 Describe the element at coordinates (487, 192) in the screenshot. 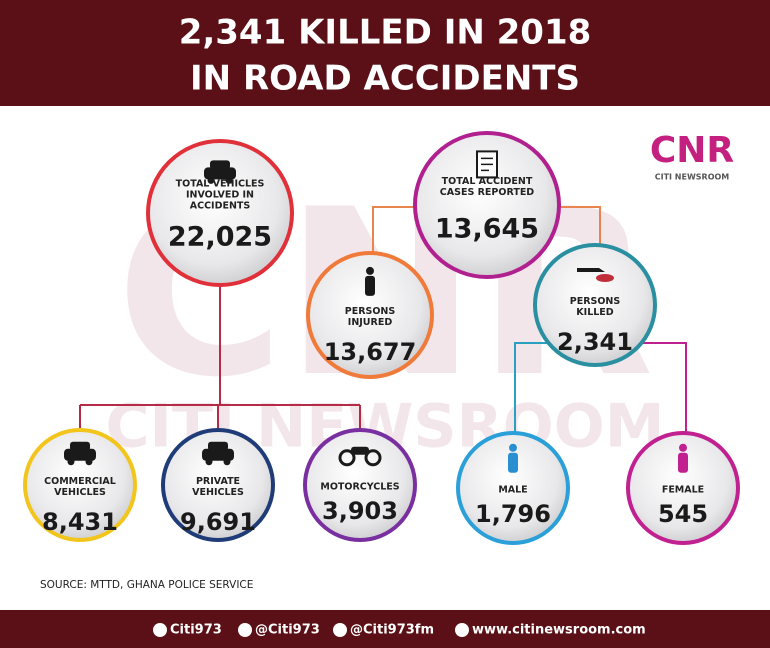

I see `node-label: CASES REPORTED` at that location.